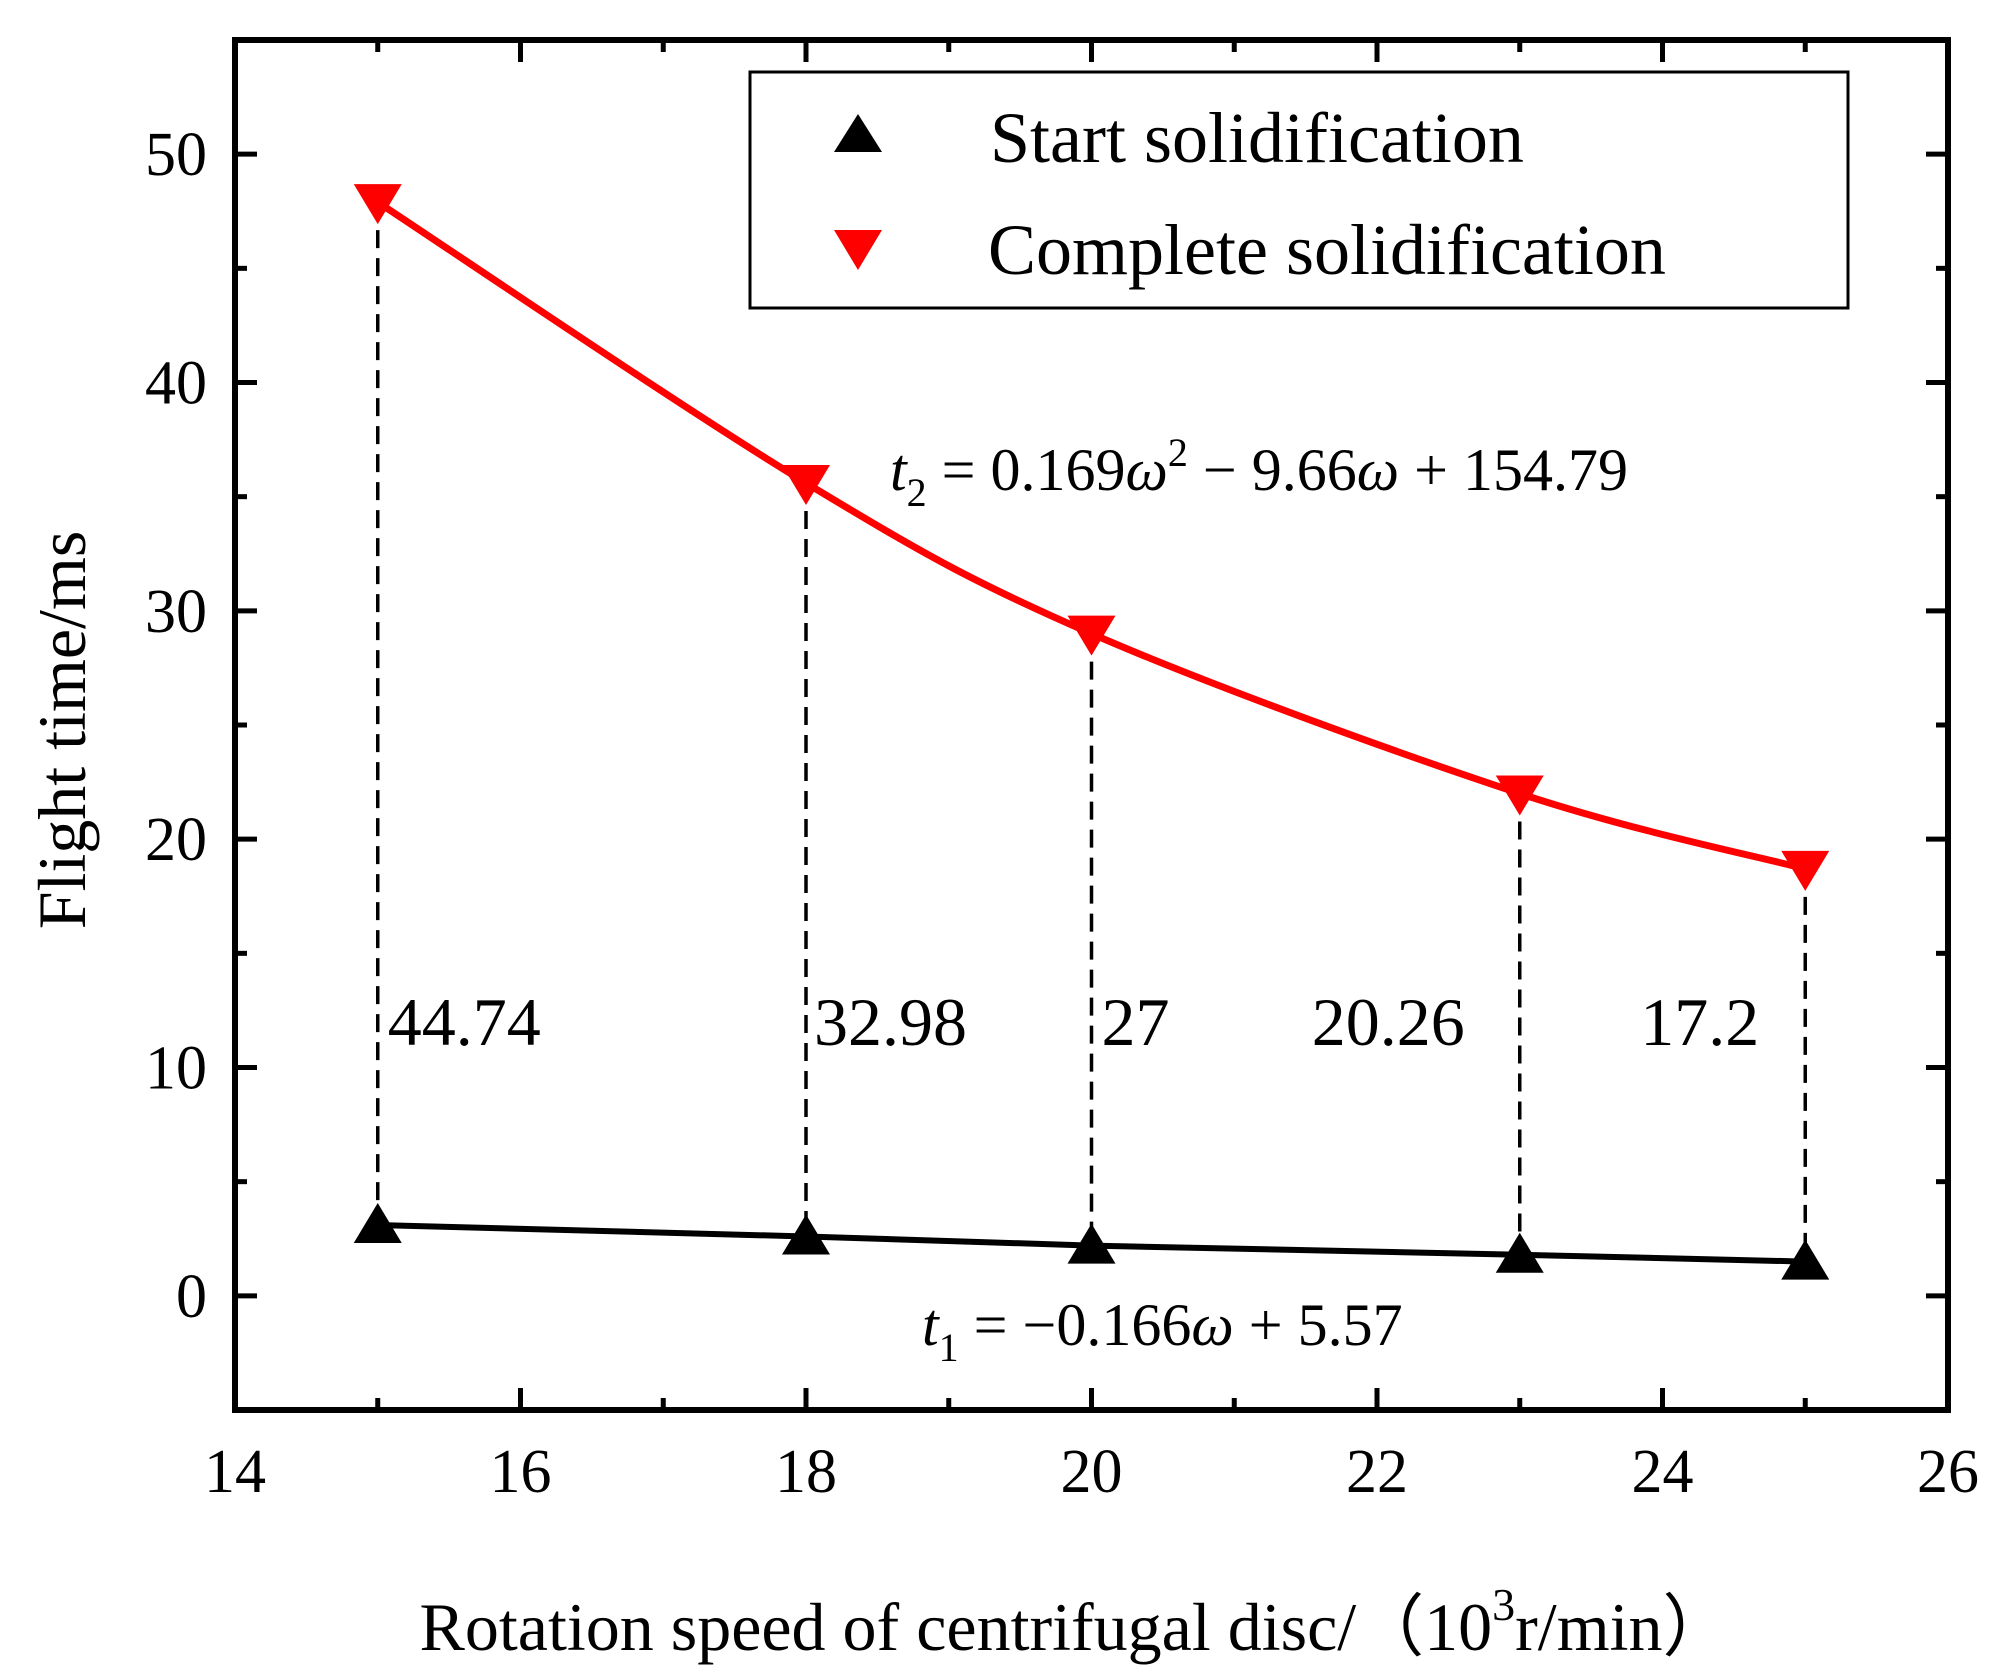 Image resolution: width=1997 pixels, height=1680 pixels. I want to click on legend-label-complete: Complete solidification, so click(1327, 250).